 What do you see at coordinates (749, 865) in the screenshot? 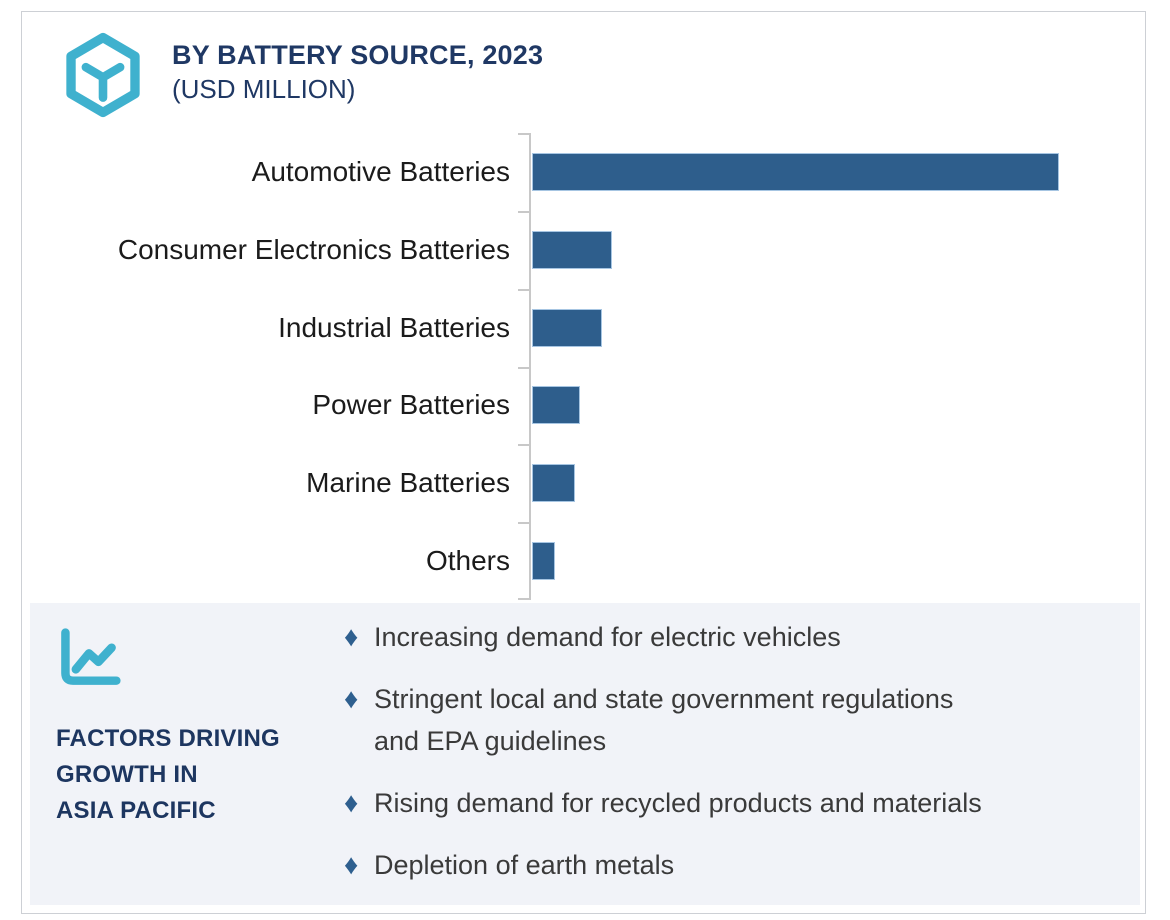
I see `factor-bullet: ♦ Depletion of earth metals` at bounding box center [749, 865].